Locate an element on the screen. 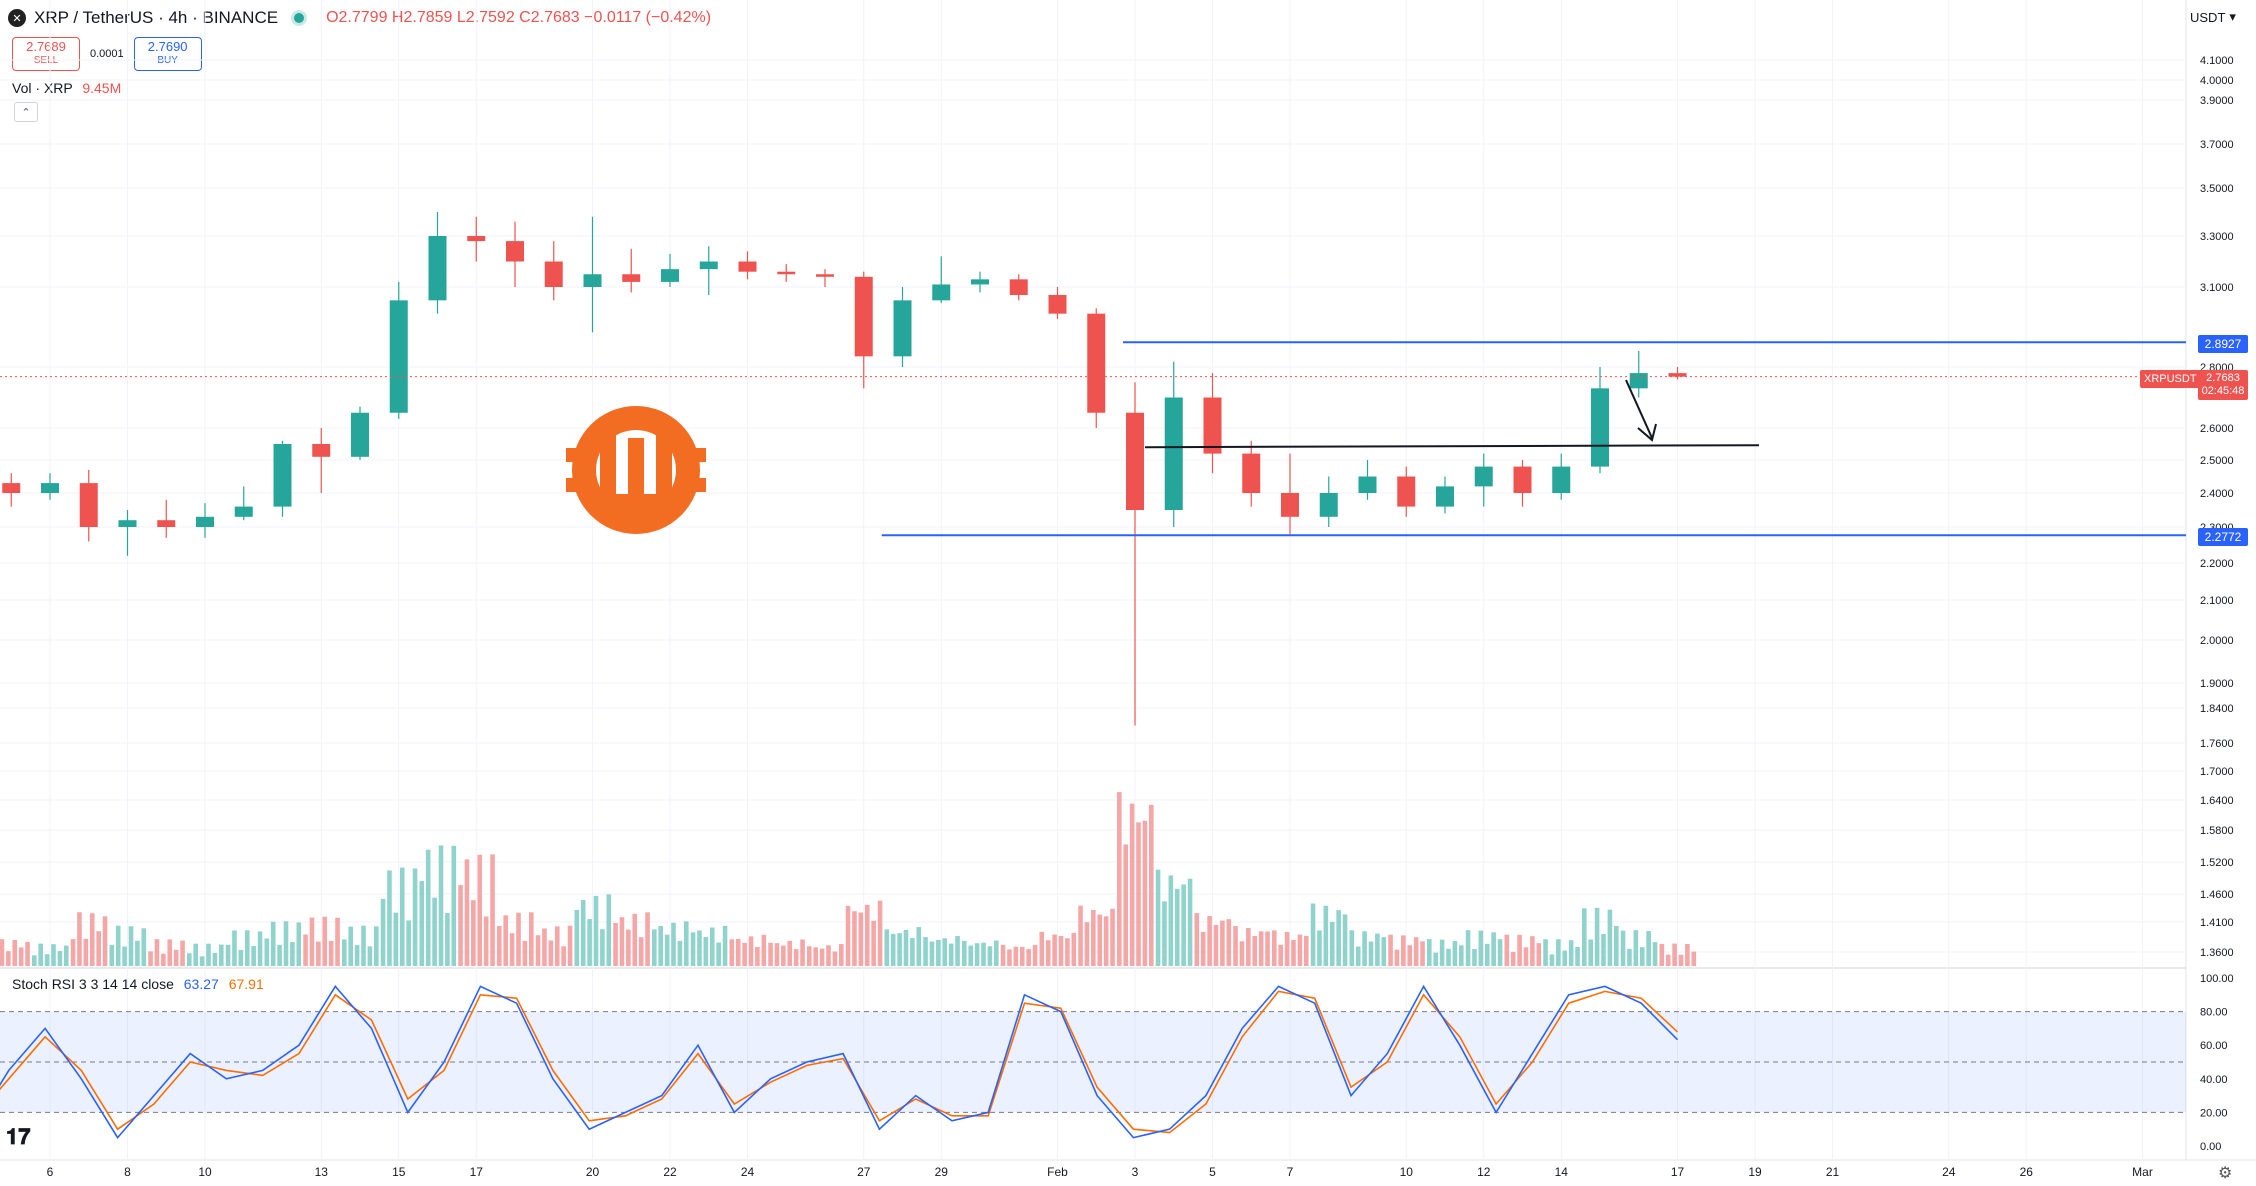 The image size is (2256, 1186). price-tick-label: 1.4600 is located at coordinates (2217, 895).